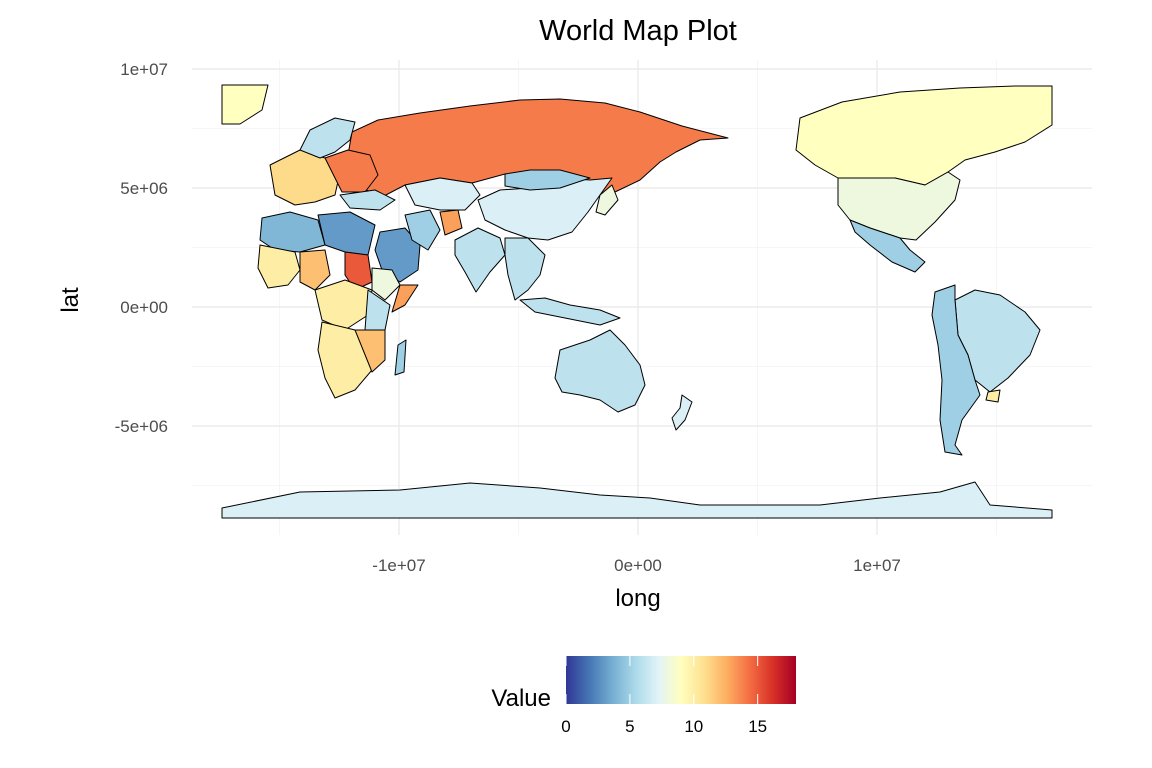 The width and height of the screenshot is (1152, 768). What do you see at coordinates (292, 232) in the screenshot?
I see `region-north-africa-west` at bounding box center [292, 232].